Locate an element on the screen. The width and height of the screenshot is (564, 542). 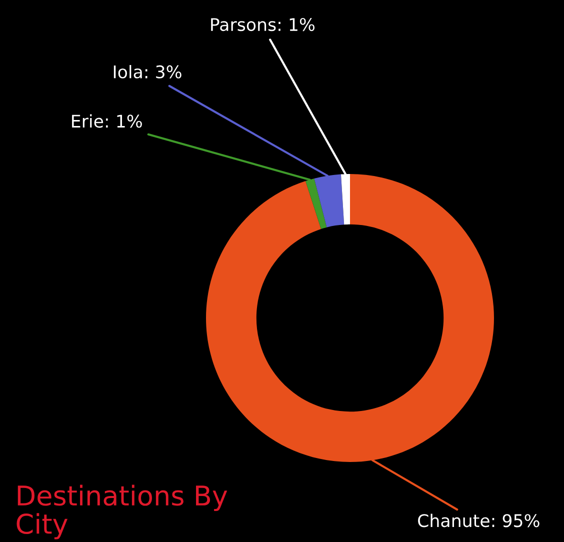
slice-label: Iola: 3% is located at coordinates (148, 71).